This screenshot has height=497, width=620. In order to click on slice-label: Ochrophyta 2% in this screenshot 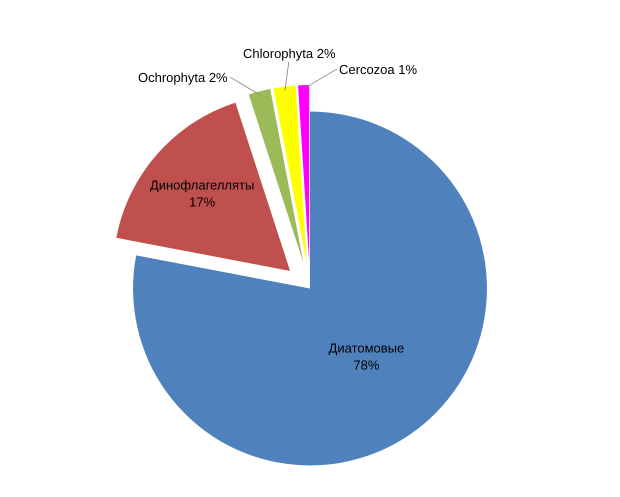, I will do `click(183, 77)`.